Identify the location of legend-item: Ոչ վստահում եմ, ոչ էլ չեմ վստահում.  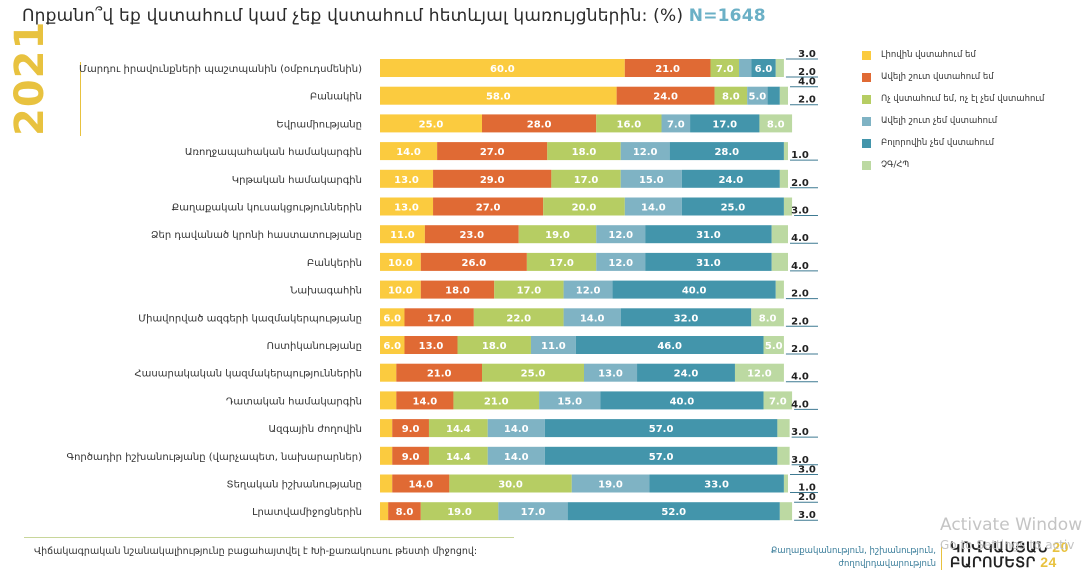
(953, 99).